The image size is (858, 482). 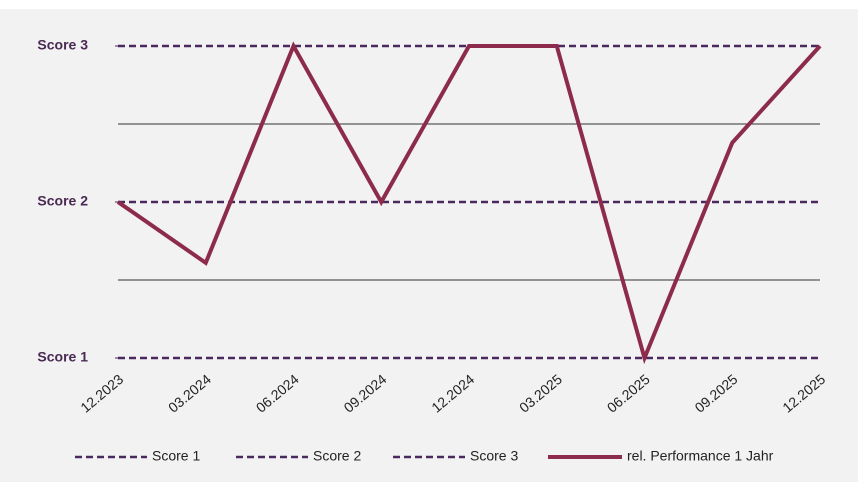 I want to click on y-tick-label: Score 3, so click(x=62, y=45).